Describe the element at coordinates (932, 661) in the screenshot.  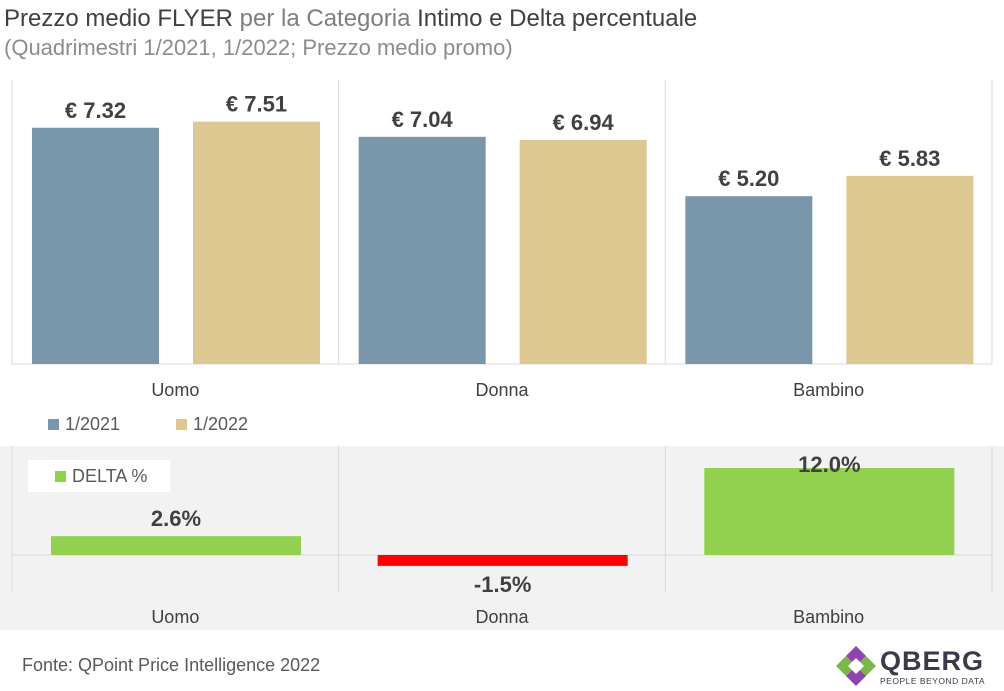
I see `logo-name: QBERG` at that location.